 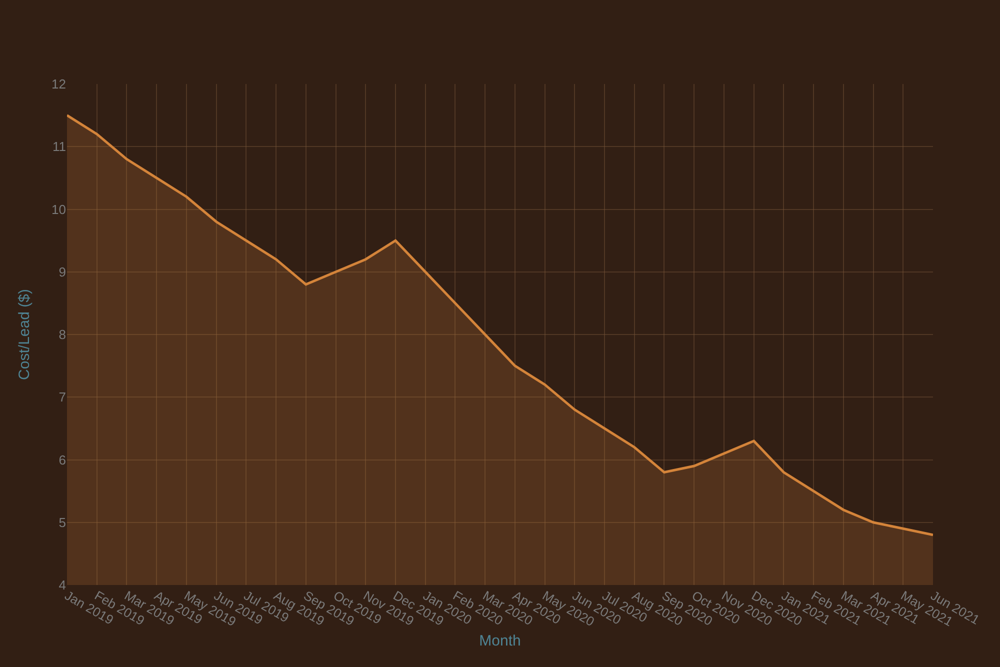 I want to click on y-tick-label: 11, so click(x=59, y=146).